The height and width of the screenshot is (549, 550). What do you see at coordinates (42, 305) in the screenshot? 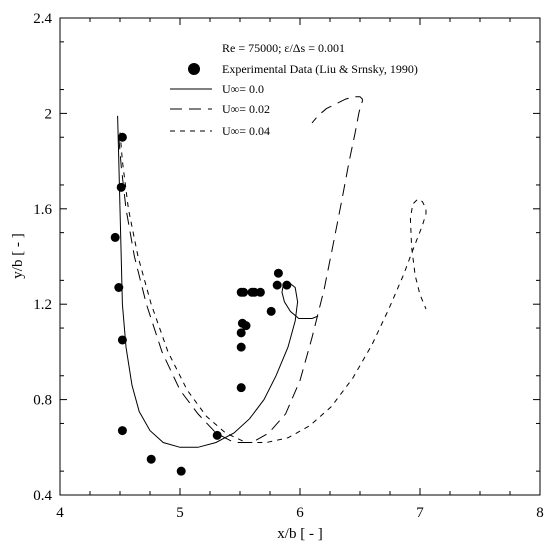
I see `y-tick-label: 1.2` at bounding box center [42, 305].